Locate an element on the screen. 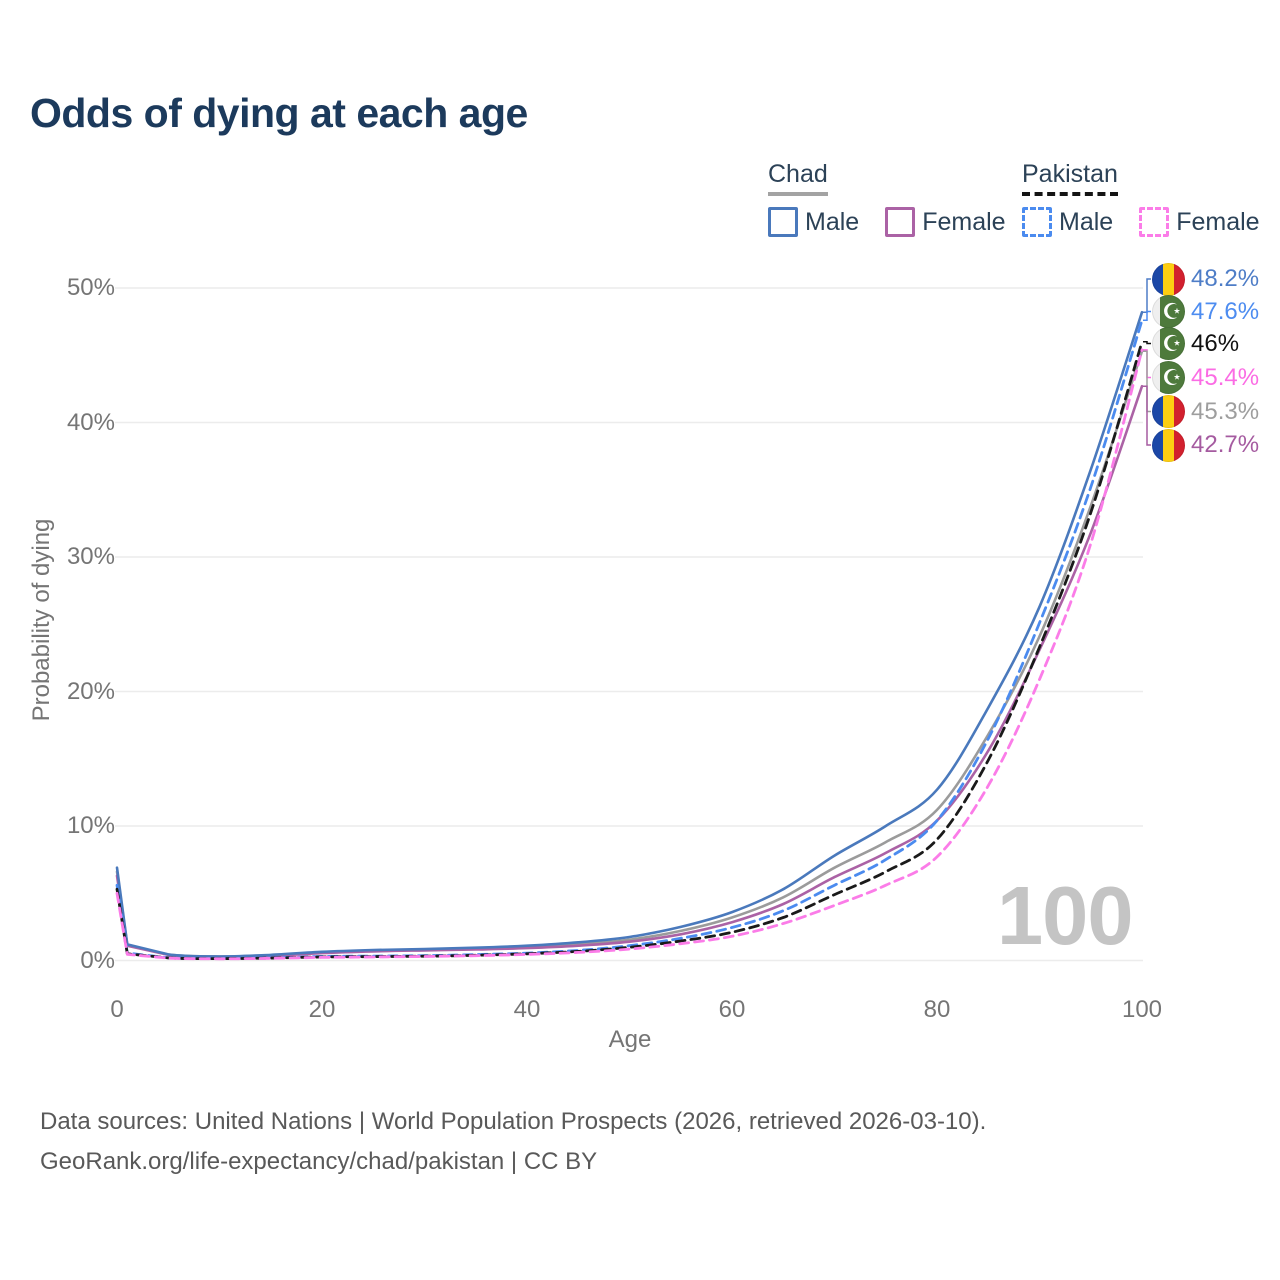 Image resolution: width=1280 pixels, height=1280 pixels. leader-line-chad_female is located at coordinates (1147, 415).